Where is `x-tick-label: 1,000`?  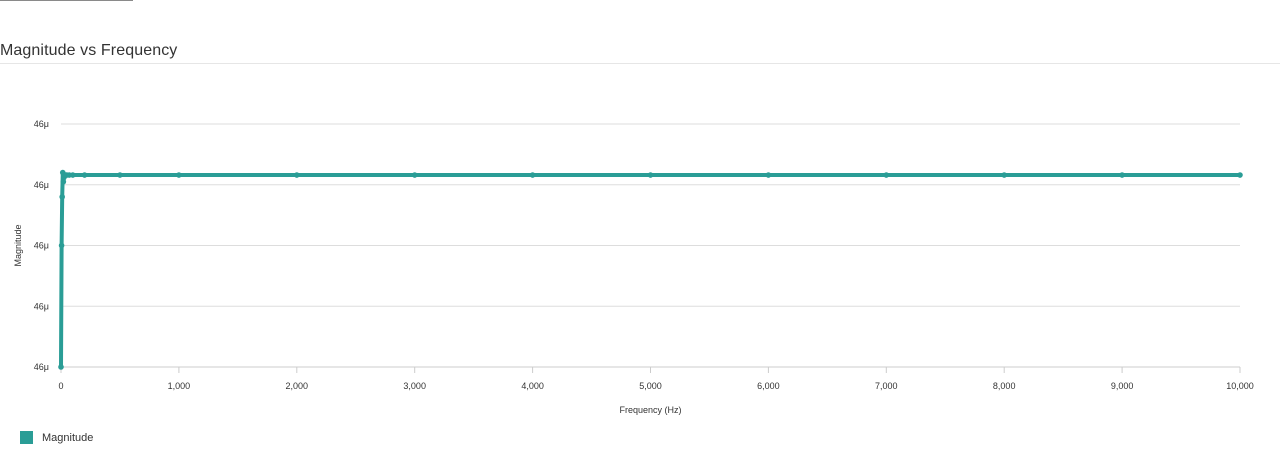 x-tick-label: 1,000 is located at coordinates (179, 386).